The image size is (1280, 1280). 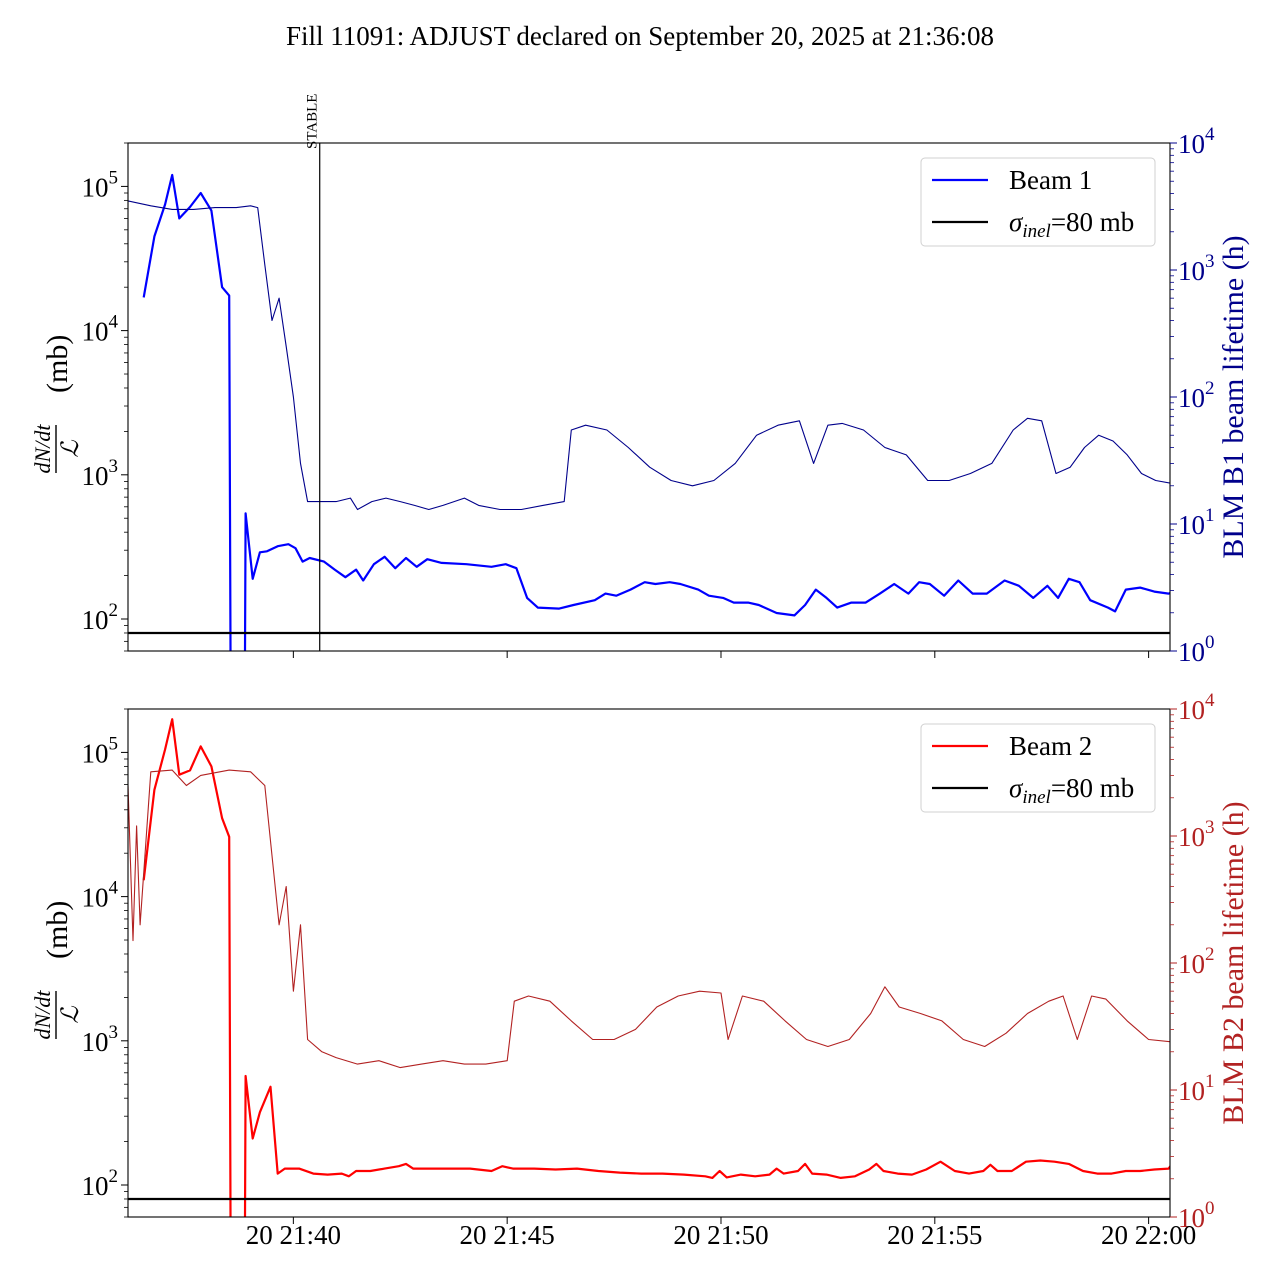 I want to click on legend: Beam 1 σinel=80 mb, so click(x=1038, y=202).